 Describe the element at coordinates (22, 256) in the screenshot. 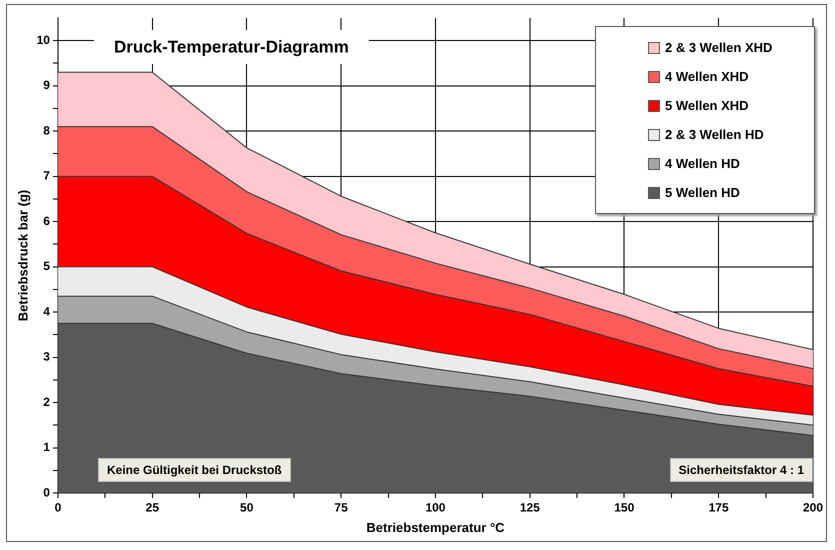

I see `y-axis-title: Betriebsdruck bar (g)` at that location.